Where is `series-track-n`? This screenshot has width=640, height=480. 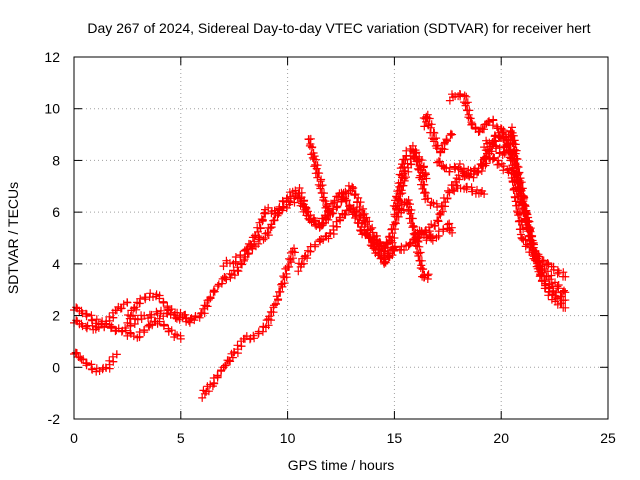 series-track-n is located at coordinates (424, 238).